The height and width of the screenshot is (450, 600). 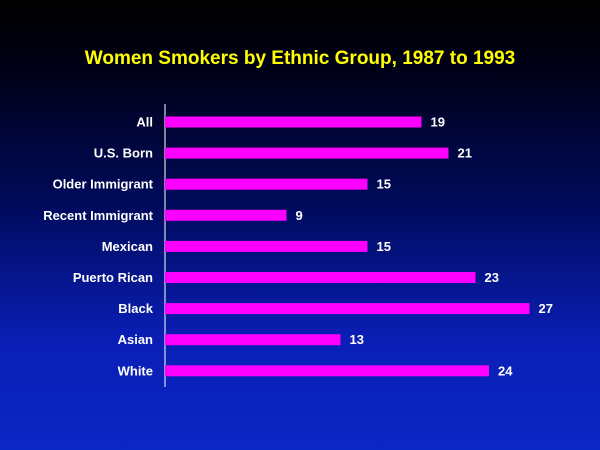 I want to click on bar-mexican, so click(x=266, y=246).